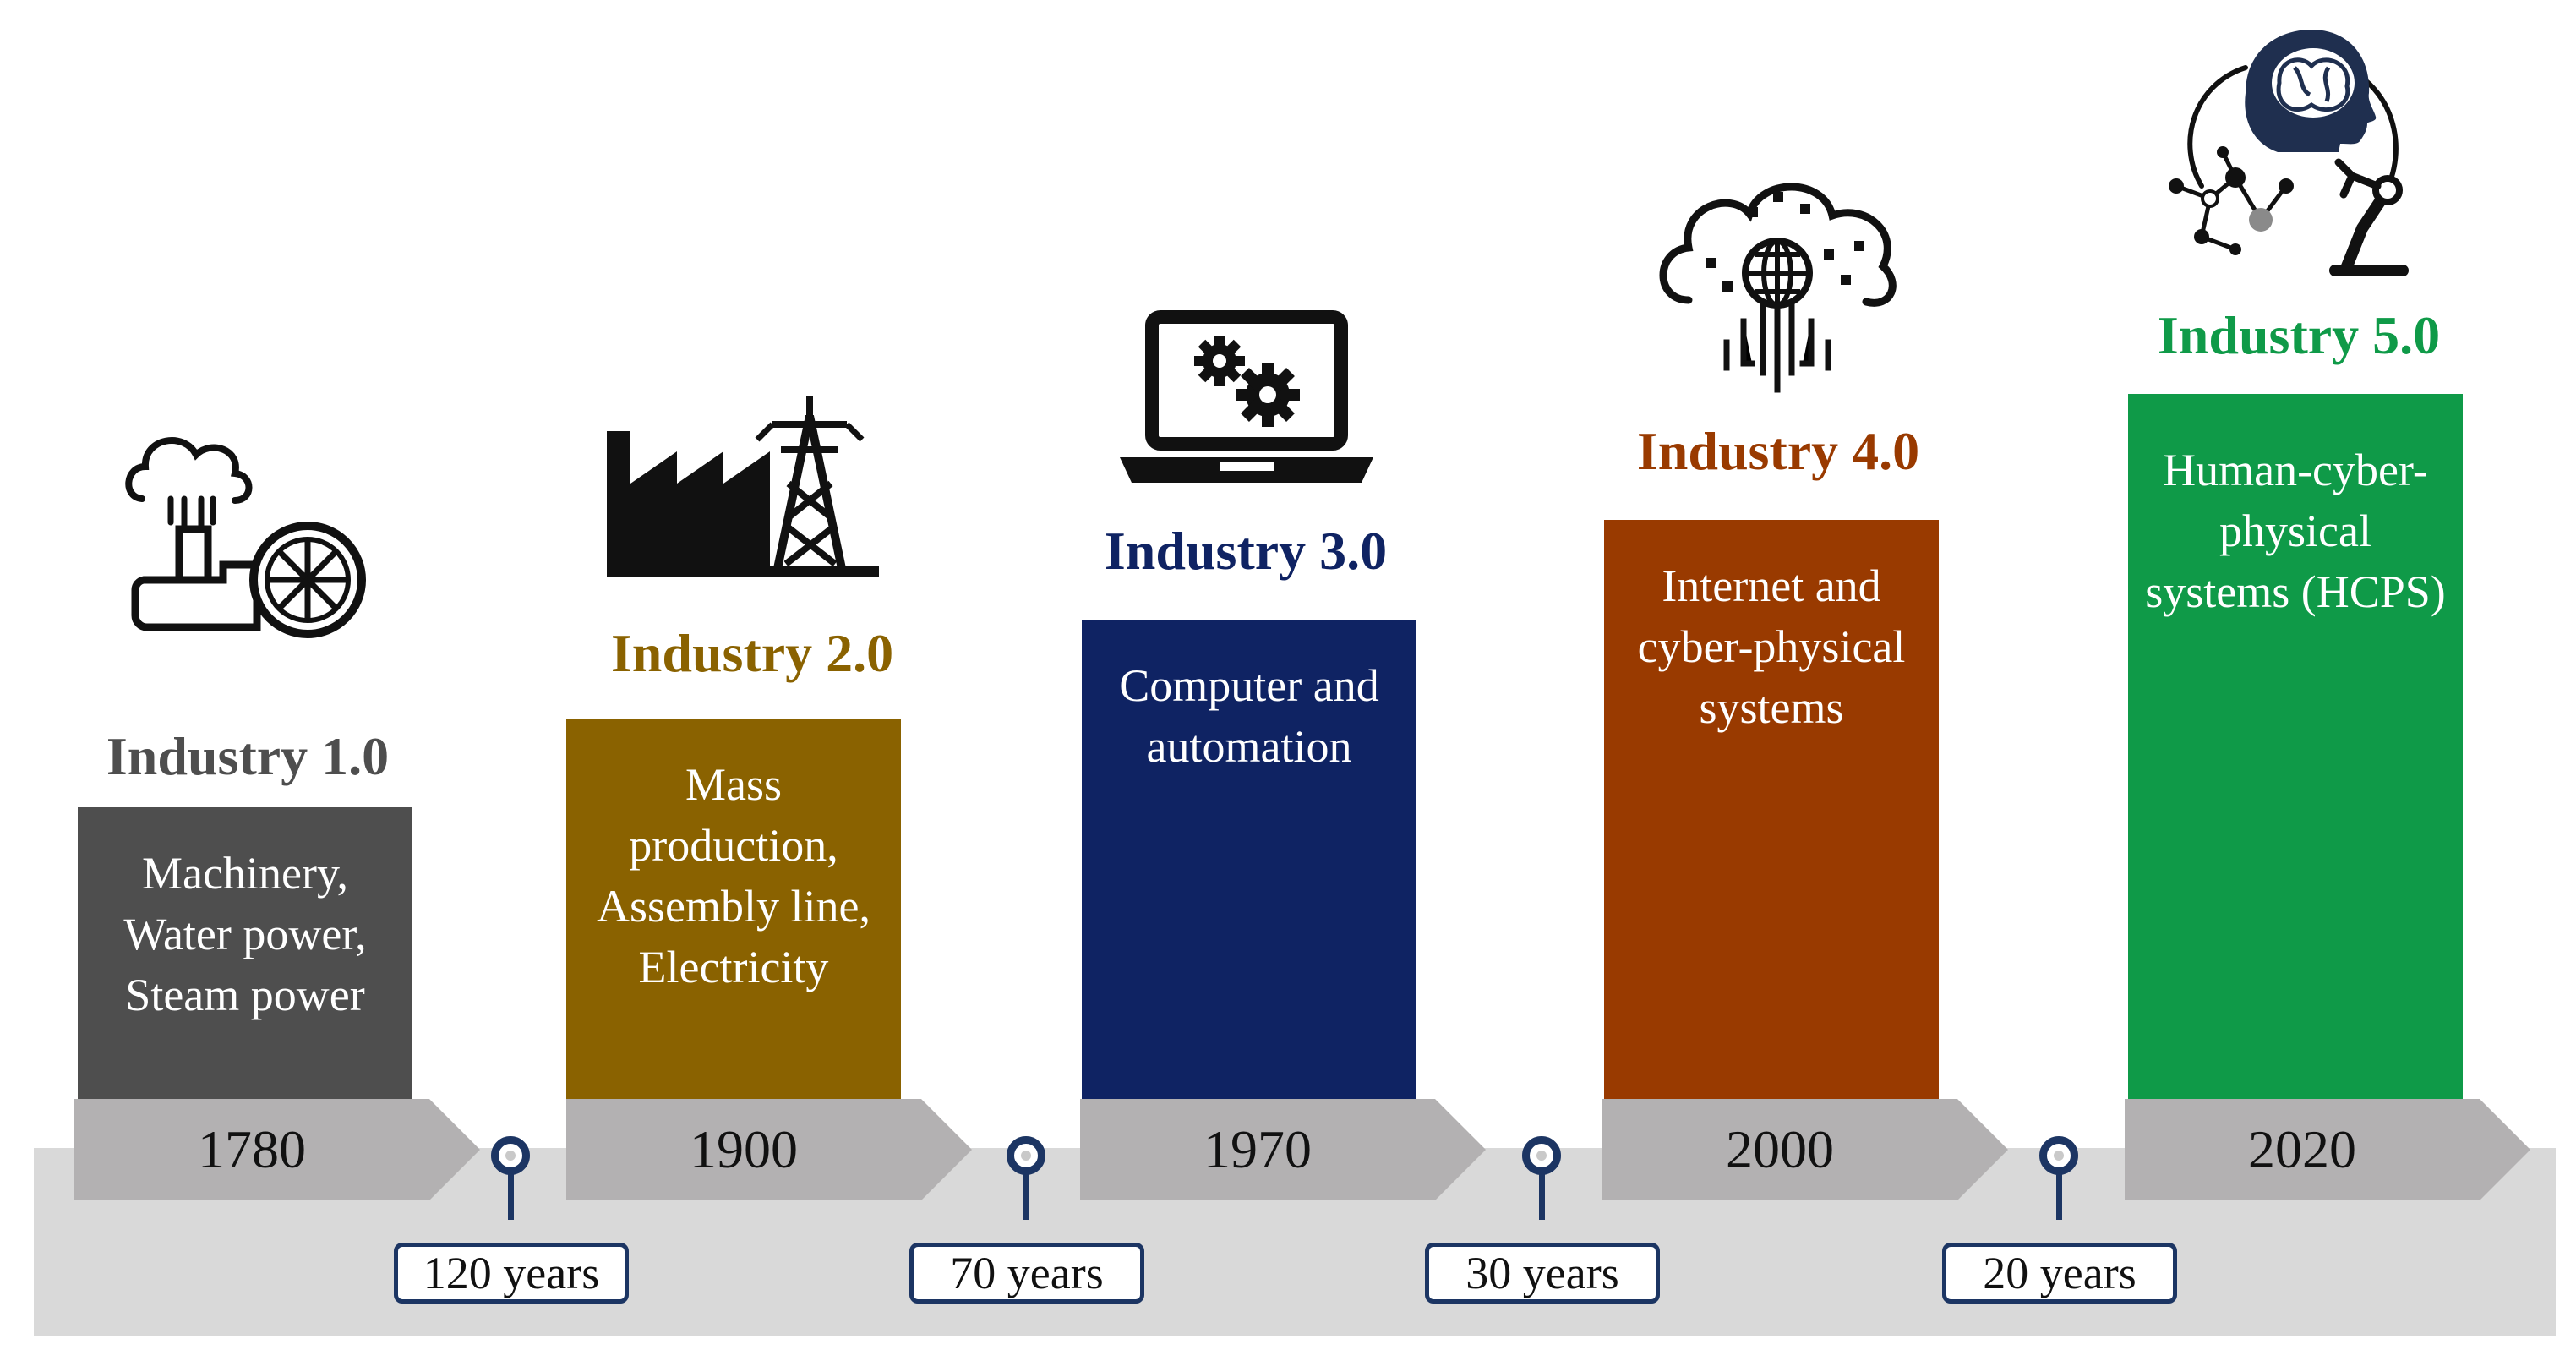 The width and height of the screenshot is (2576, 1350). I want to click on steam-engine-icon, so click(245, 537).